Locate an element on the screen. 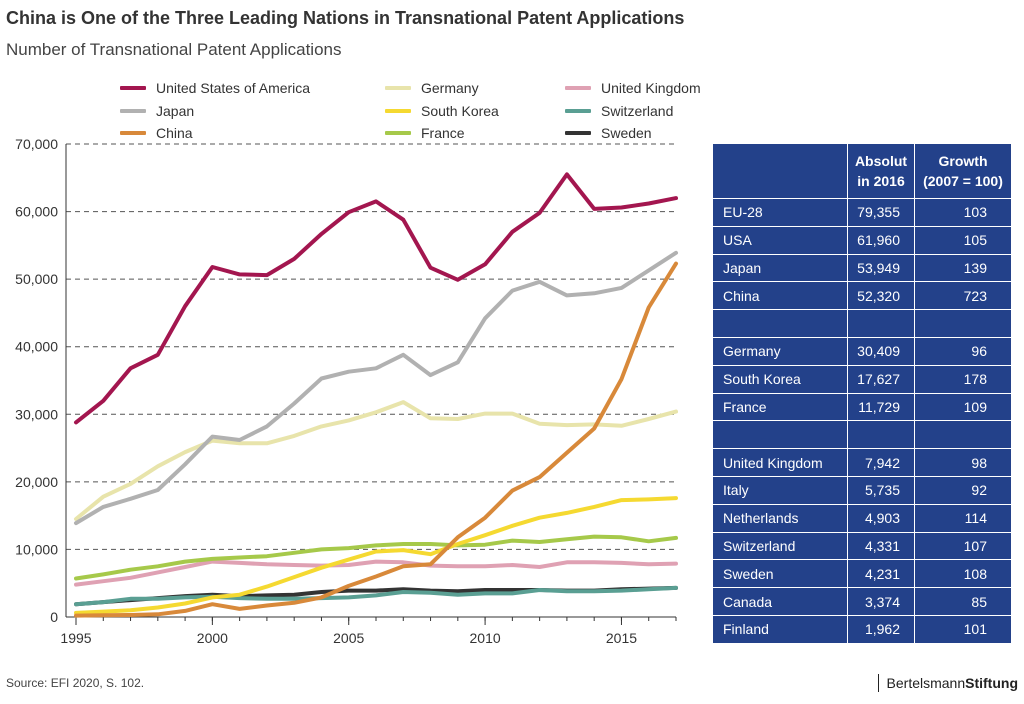  table-row: Italy 5,735 92 is located at coordinates (862, 490).